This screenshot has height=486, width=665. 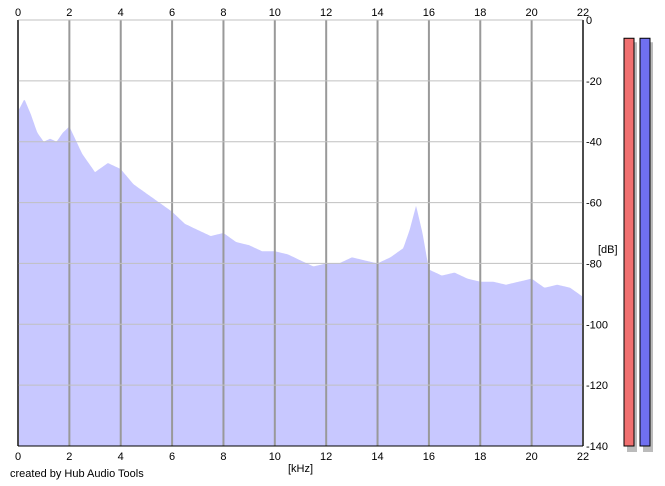 What do you see at coordinates (69, 457) in the screenshot?
I see `x-tick-label-bottom: 2` at bounding box center [69, 457].